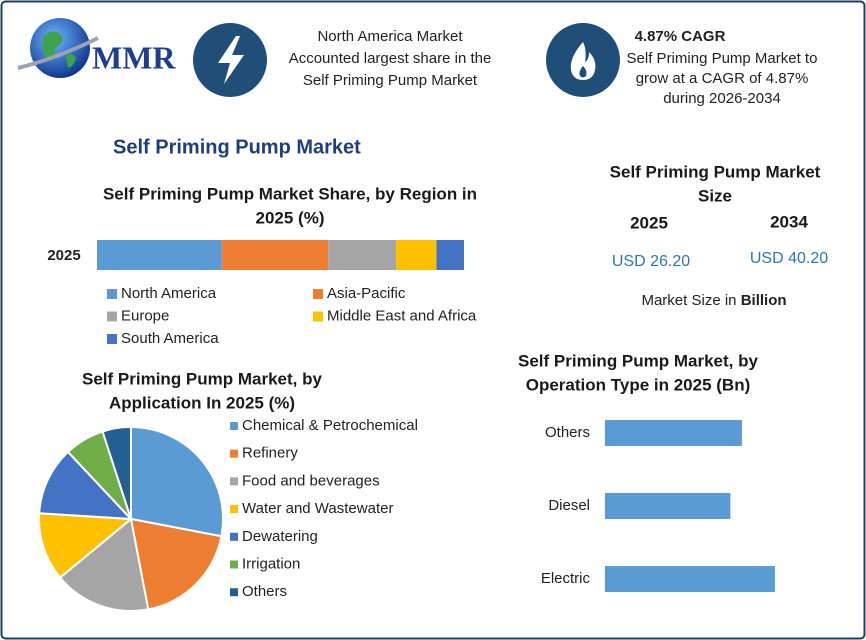 This screenshot has width=866, height=640. I want to click on cagr-text: Self Priming Pump Market to, so click(722, 58).